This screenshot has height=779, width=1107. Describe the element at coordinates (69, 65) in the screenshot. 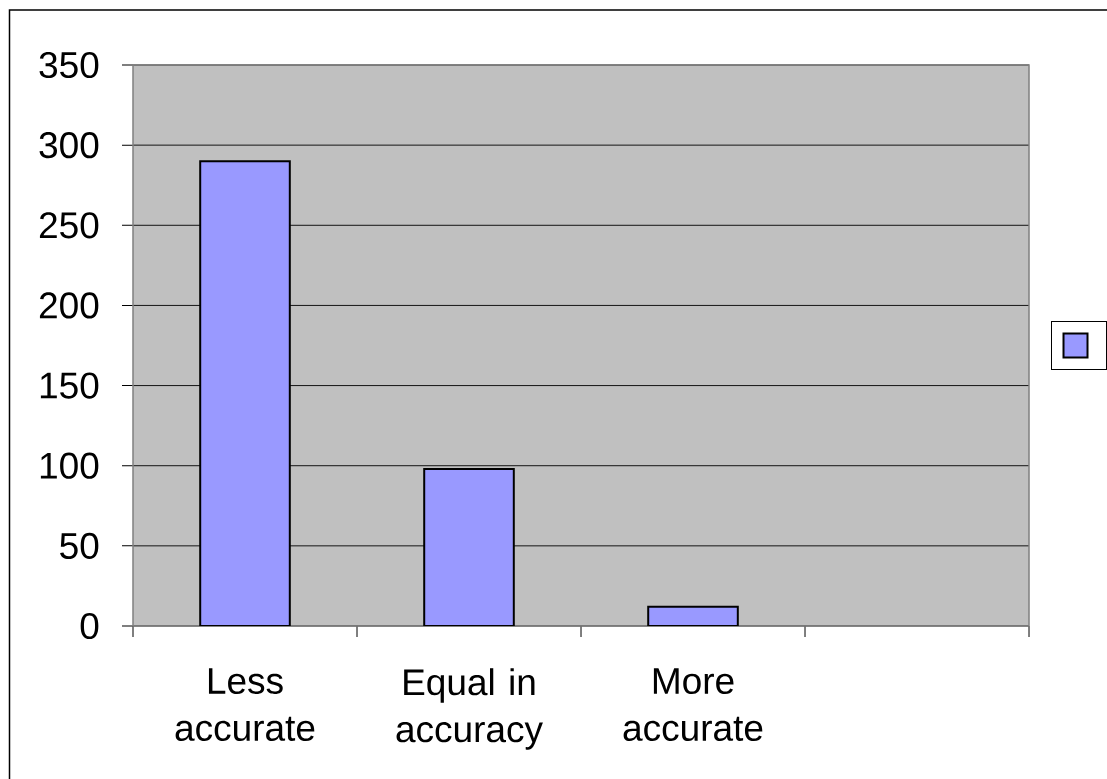

I see `y-tick-label: 350` at that location.